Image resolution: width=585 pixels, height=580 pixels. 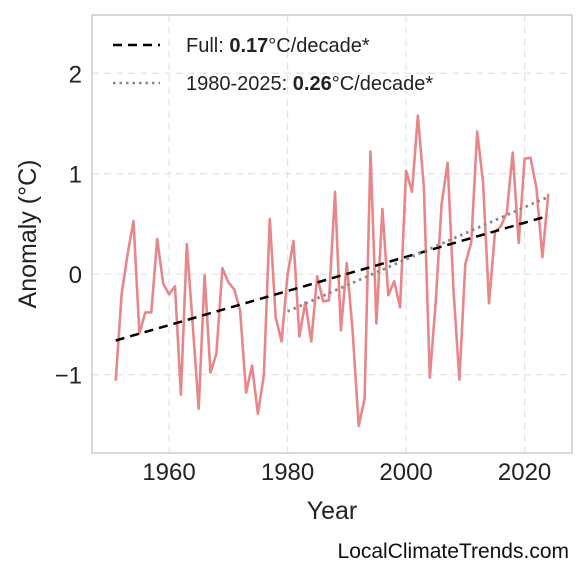 What do you see at coordinates (346, 472) in the screenshot?
I see `x-axis-ticks: 1960 1980 2000 2020` at bounding box center [346, 472].